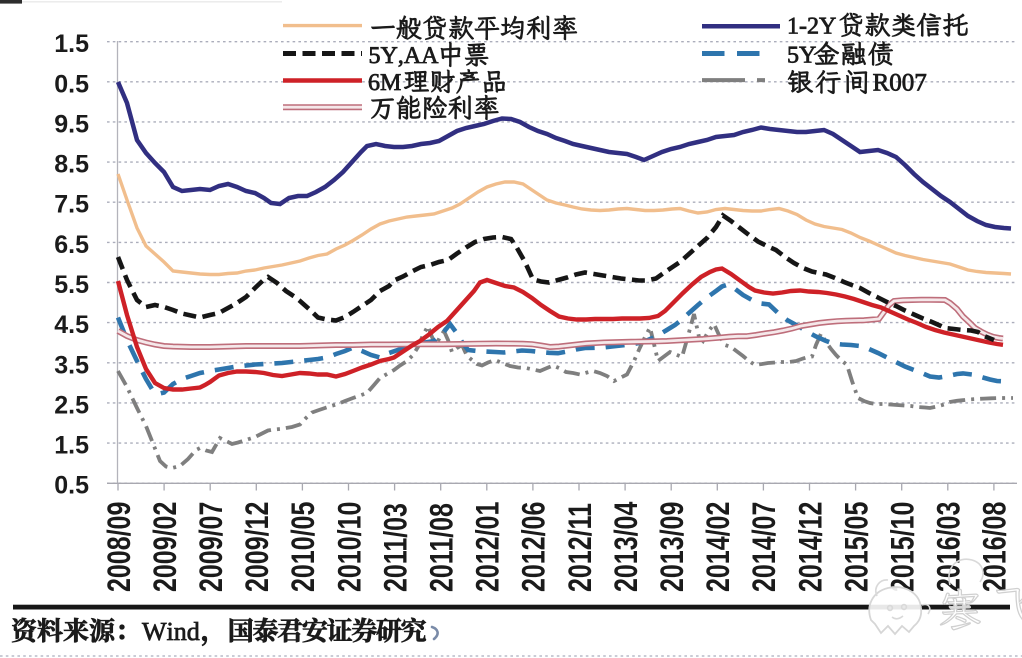 The height and width of the screenshot is (658, 1022). What do you see at coordinates (442, 547) in the screenshot?
I see `svg-text: 2011/08` at bounding box center [442, 547].